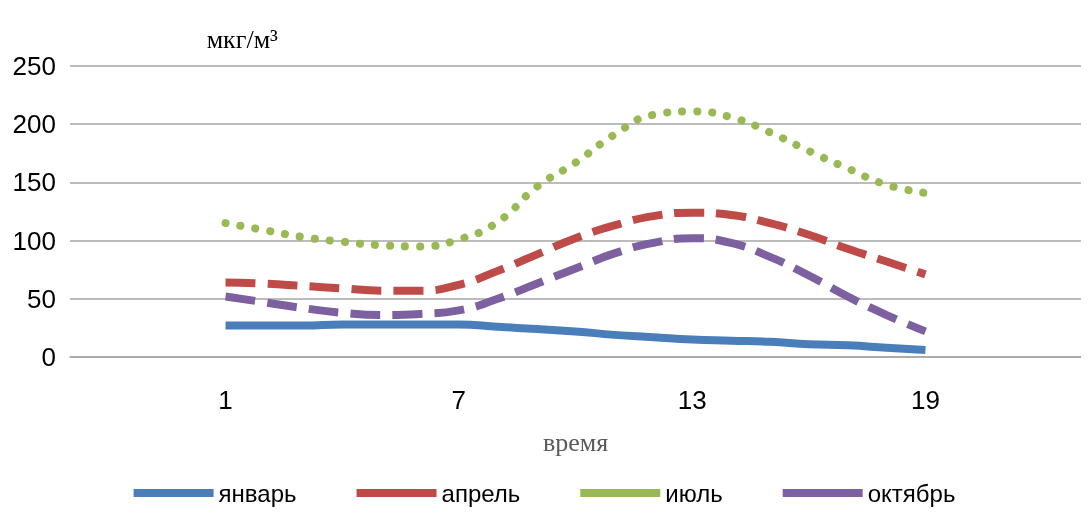  Describe the element at coordinates (459, 400) in the screenshot. I see `x-tick-label: 7` at that location.